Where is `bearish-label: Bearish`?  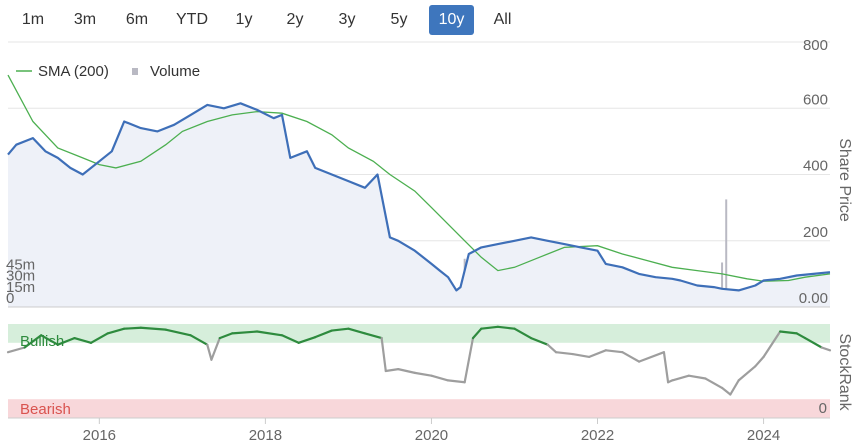
bearish-label: Bearish is located at coordinates (45, 409).